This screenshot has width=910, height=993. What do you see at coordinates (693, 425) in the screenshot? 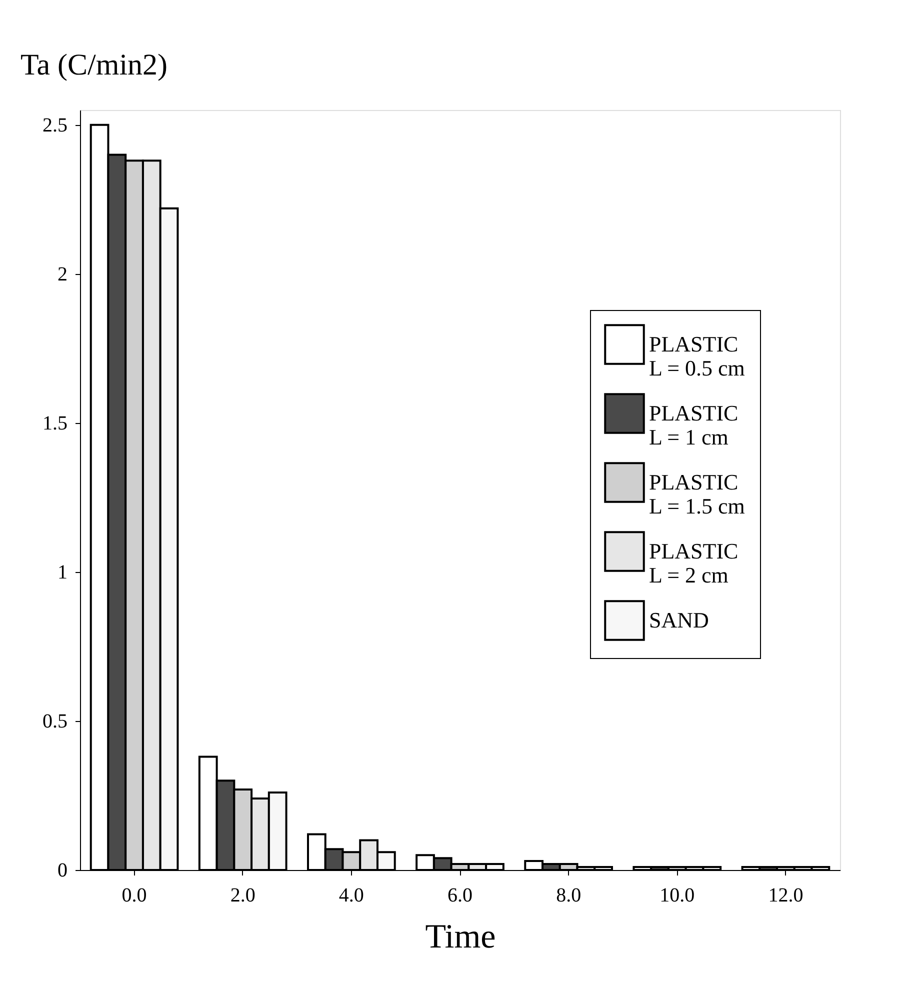
I see `legend-label: PLASTIC L = 1 cm` at bounding box center [693, 425].